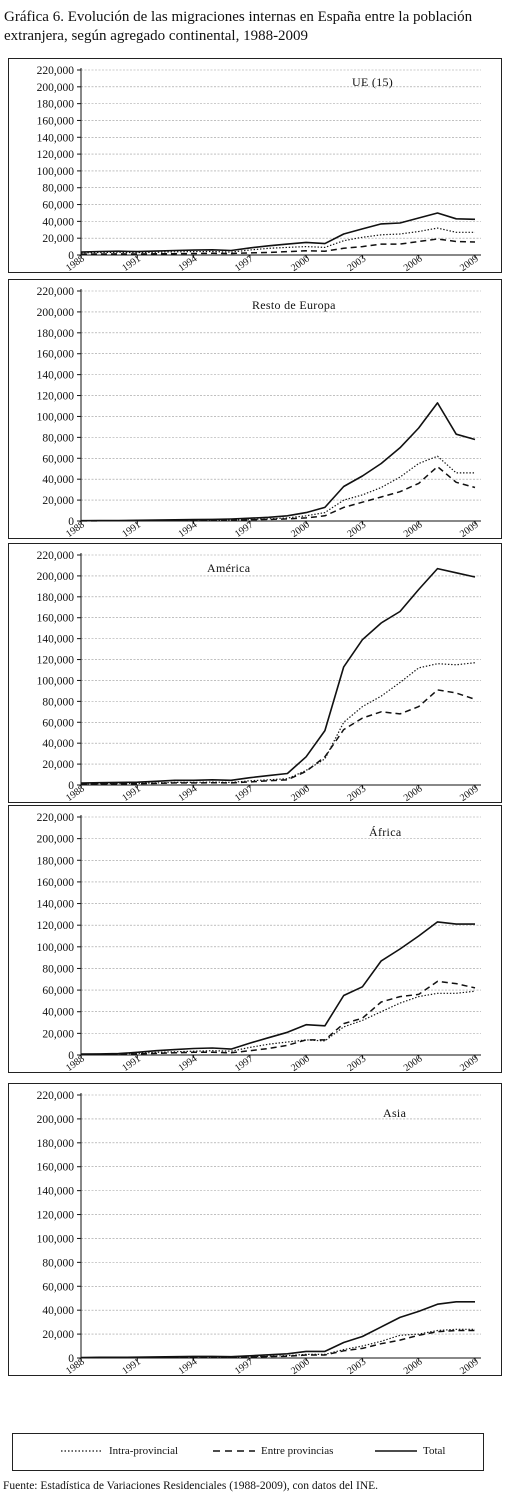 The width and height of the screenshot is (510, 1501). I want to click on panel-title: África, so click(385, 832).